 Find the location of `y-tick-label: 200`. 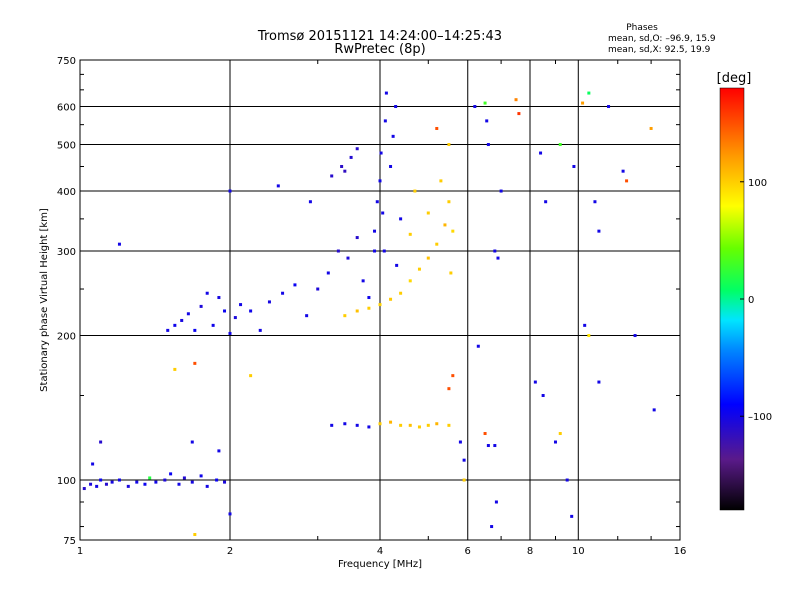

y-tick-label: 200 is located at coordinates (66, 337).